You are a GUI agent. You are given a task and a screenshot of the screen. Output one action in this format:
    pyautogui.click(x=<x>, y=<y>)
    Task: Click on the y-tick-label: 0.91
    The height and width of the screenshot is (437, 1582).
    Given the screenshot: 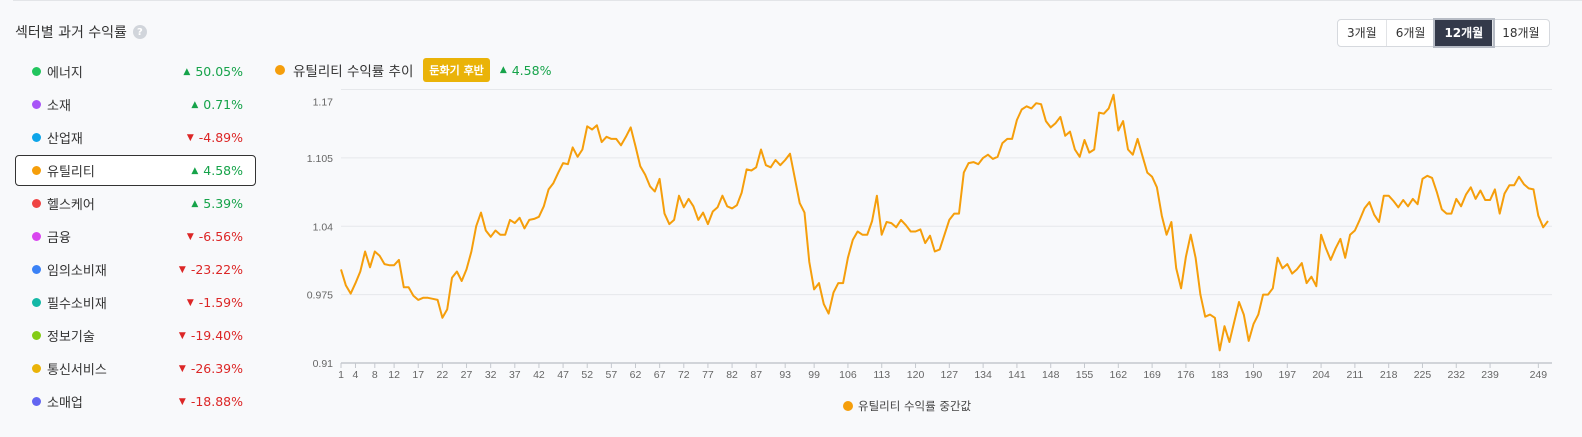 What is the action you would take?
    pyautogui.click(x=323, y=364)
    